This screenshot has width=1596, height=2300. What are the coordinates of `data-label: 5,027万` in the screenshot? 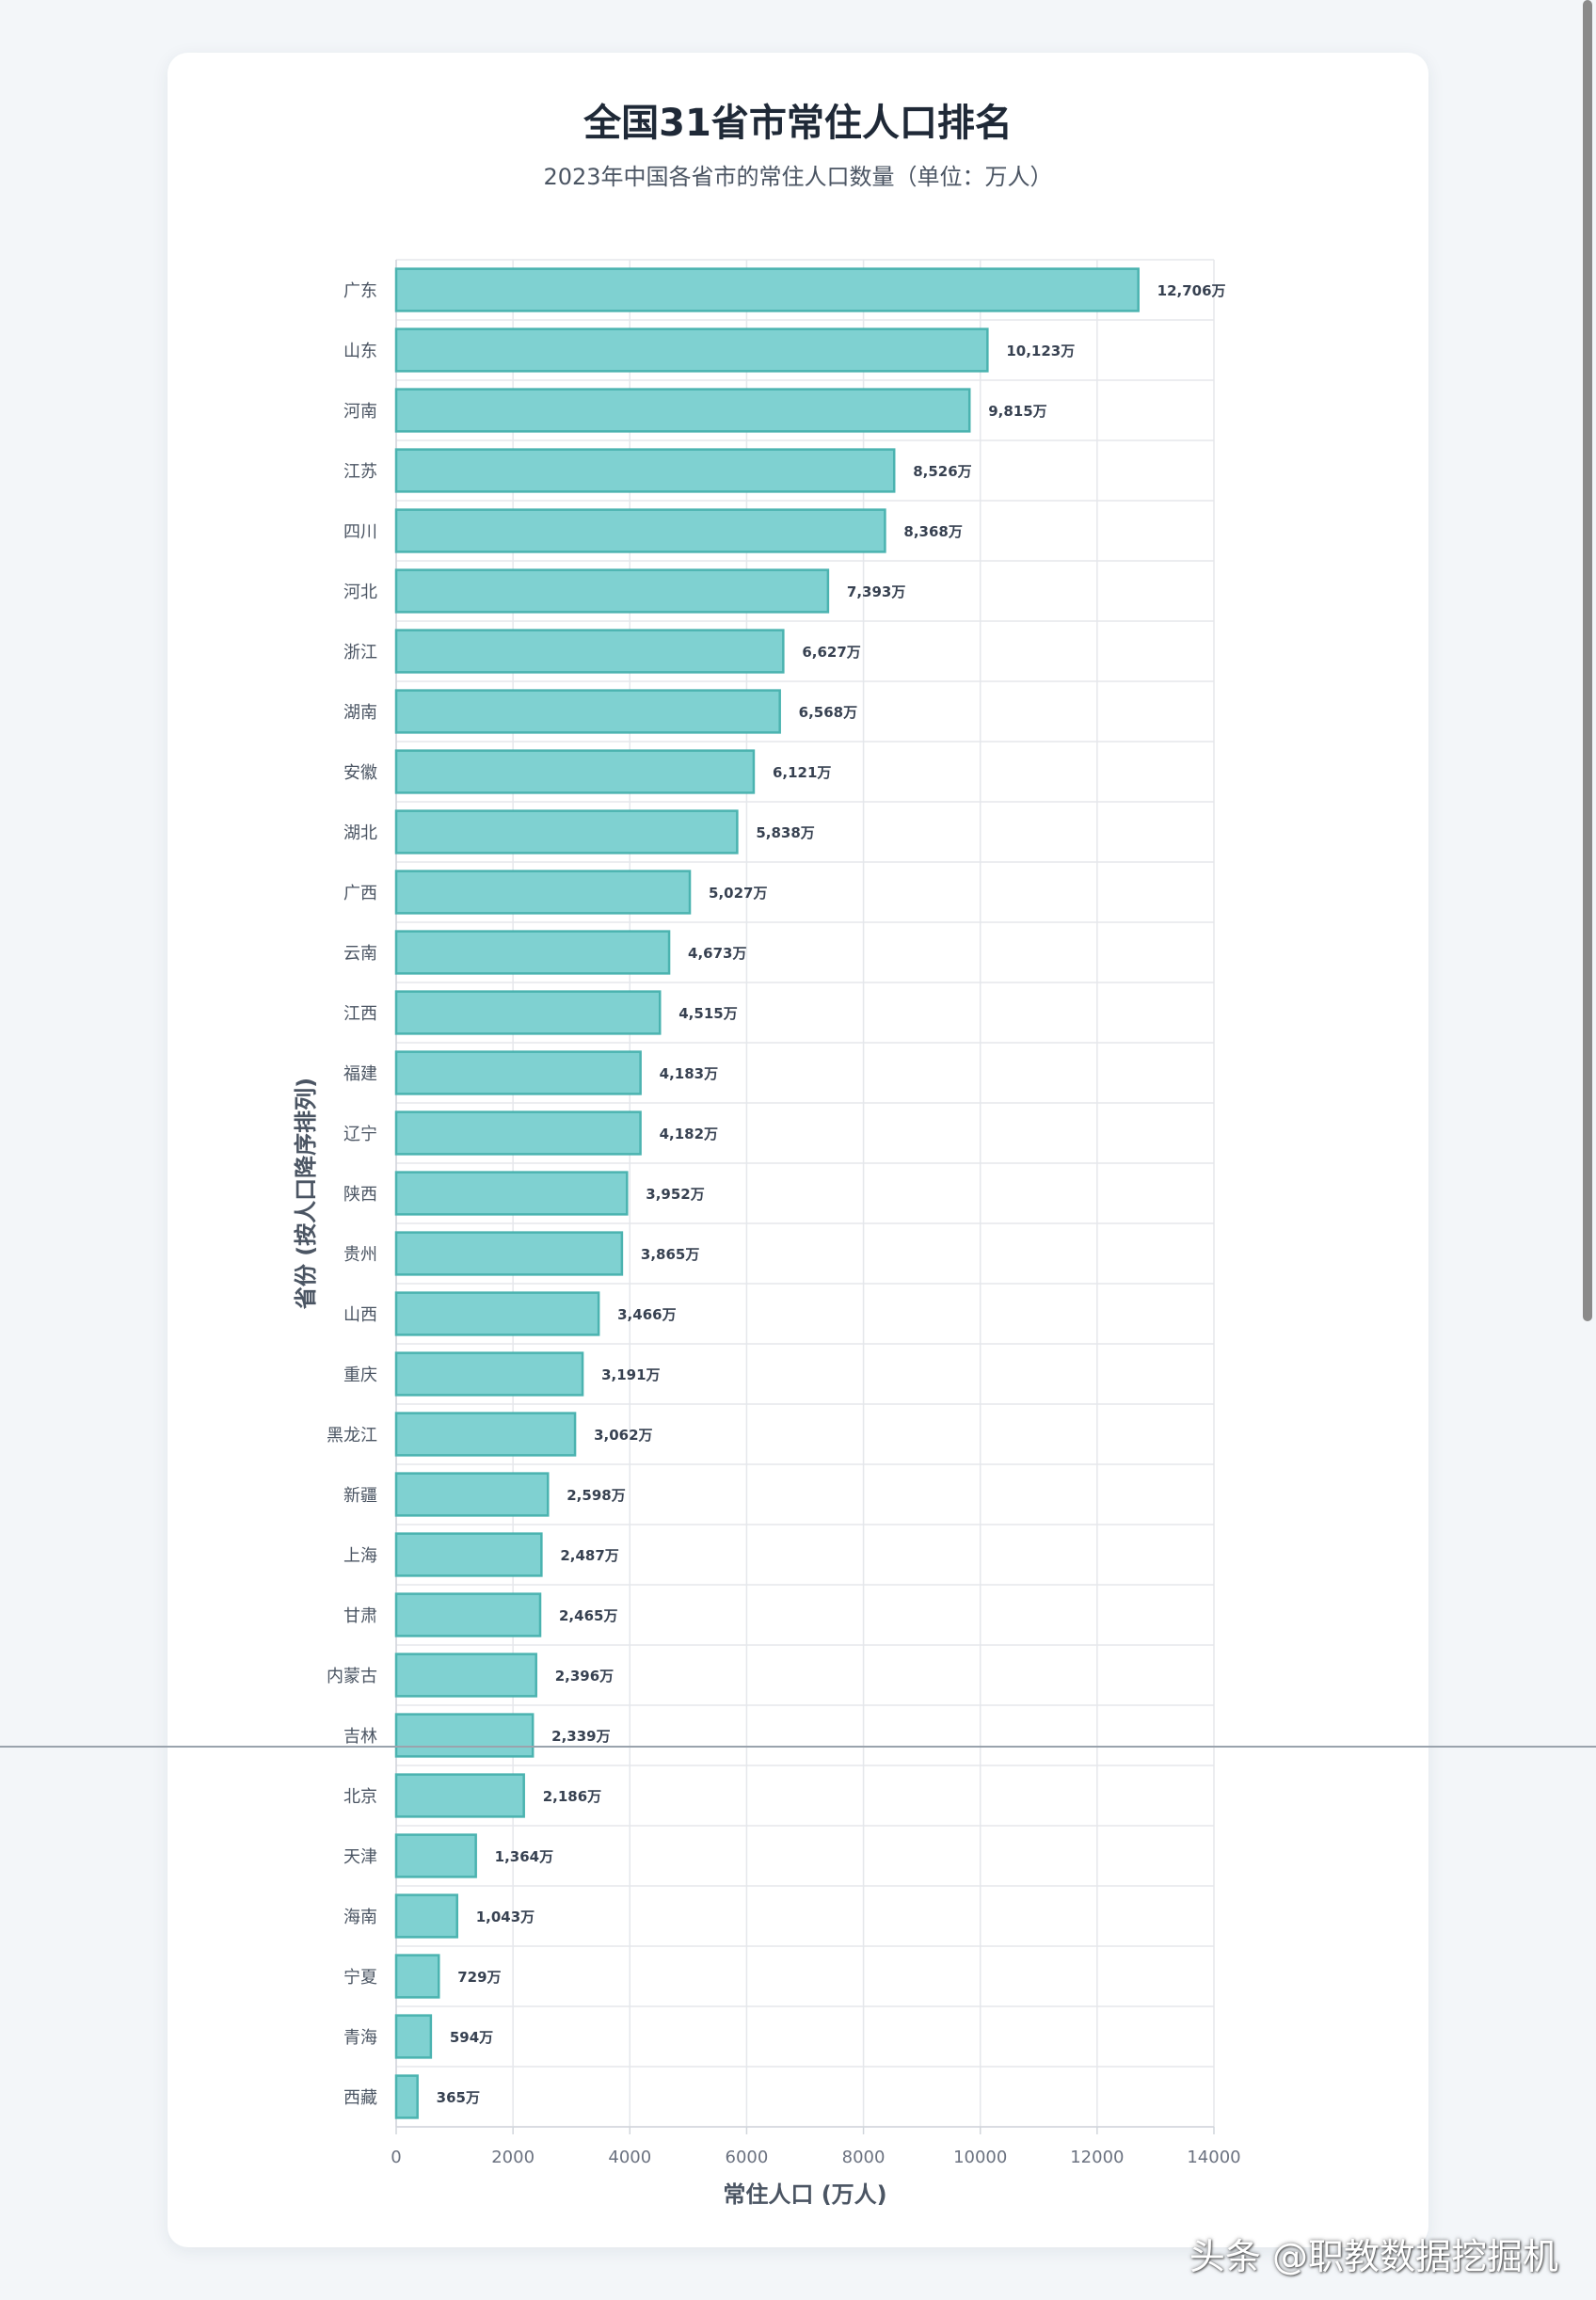 It's located at (738, 893).